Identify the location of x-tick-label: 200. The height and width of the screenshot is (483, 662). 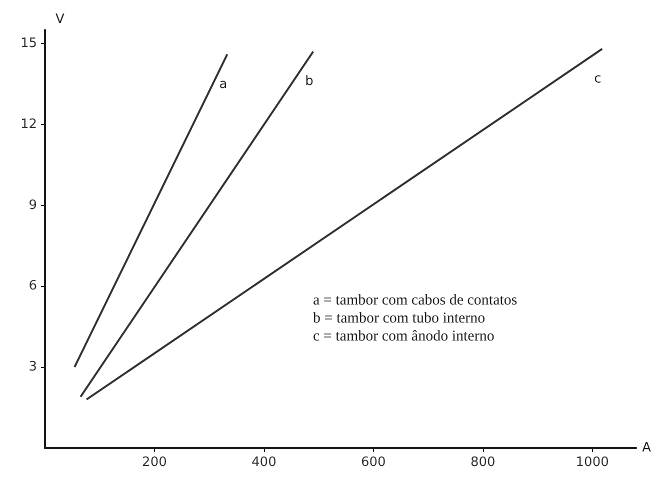
(154, 462).